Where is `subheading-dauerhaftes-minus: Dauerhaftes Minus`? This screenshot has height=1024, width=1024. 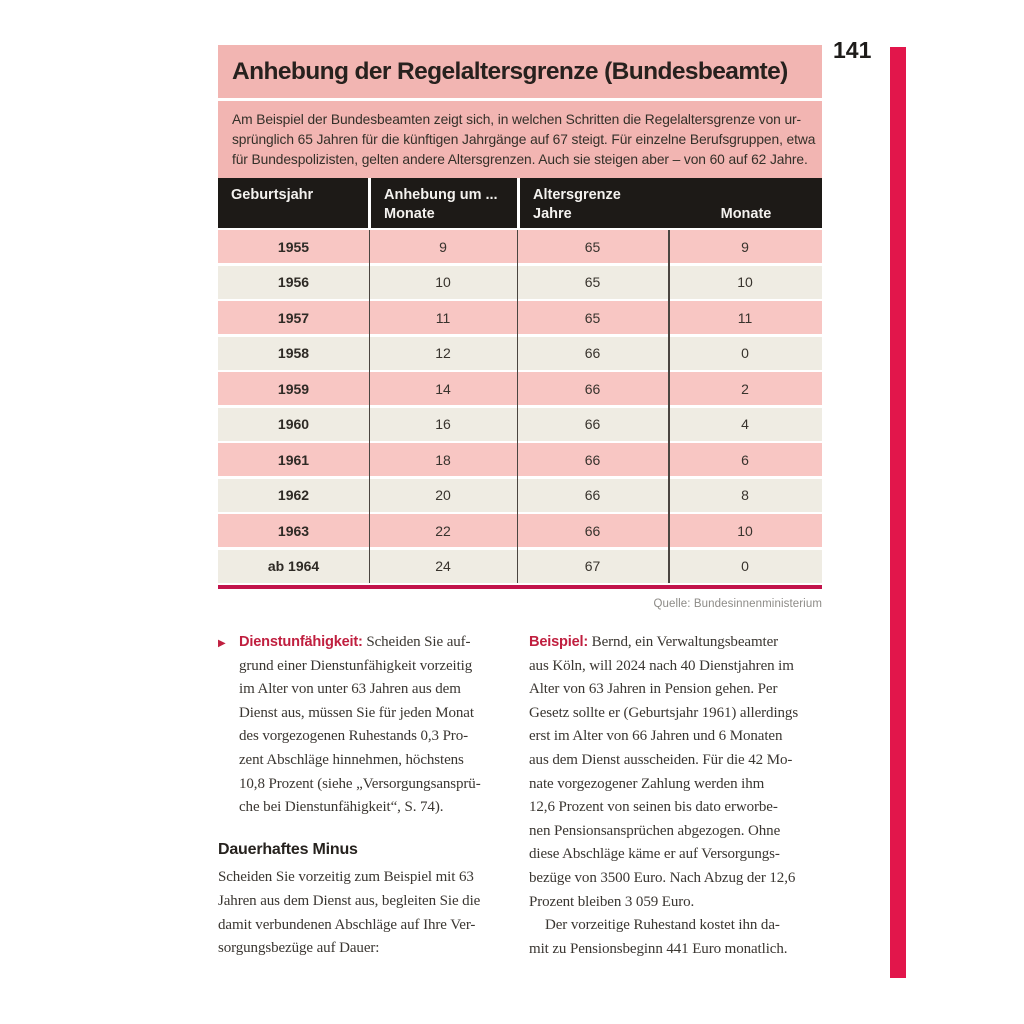 subheading-dauerhaftes-minus: Dauerhaftes Minus is located at coordinates (288, 849).